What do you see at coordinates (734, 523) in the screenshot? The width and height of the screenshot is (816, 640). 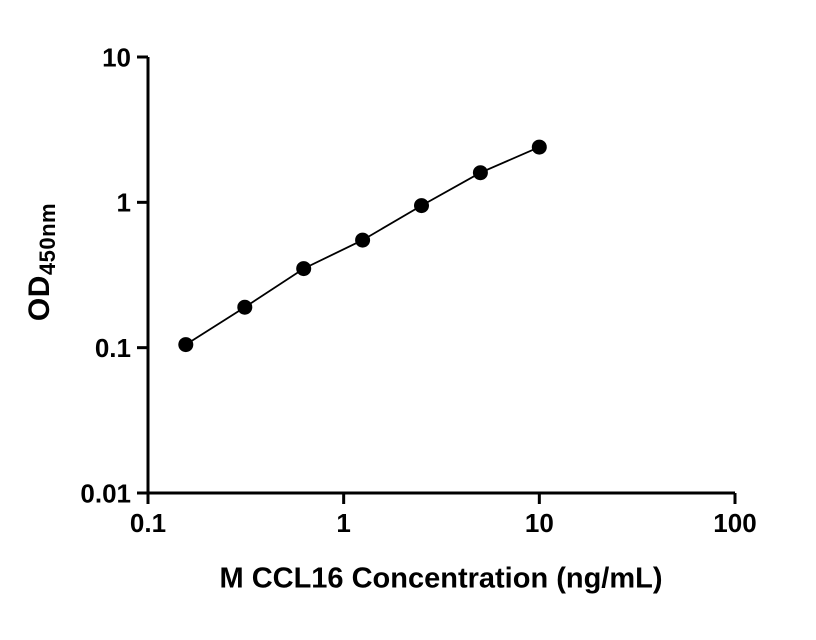 I see `x-tick-label: 100` at bounding box center [734, 523].